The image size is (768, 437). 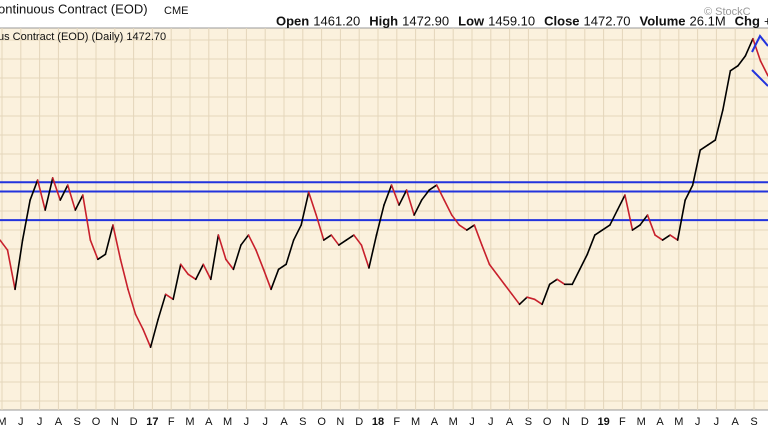 What do you see at coordinates (747, 20) in the screenshot?
I see `stat-label: Chg` at bounding box center [747, 20].